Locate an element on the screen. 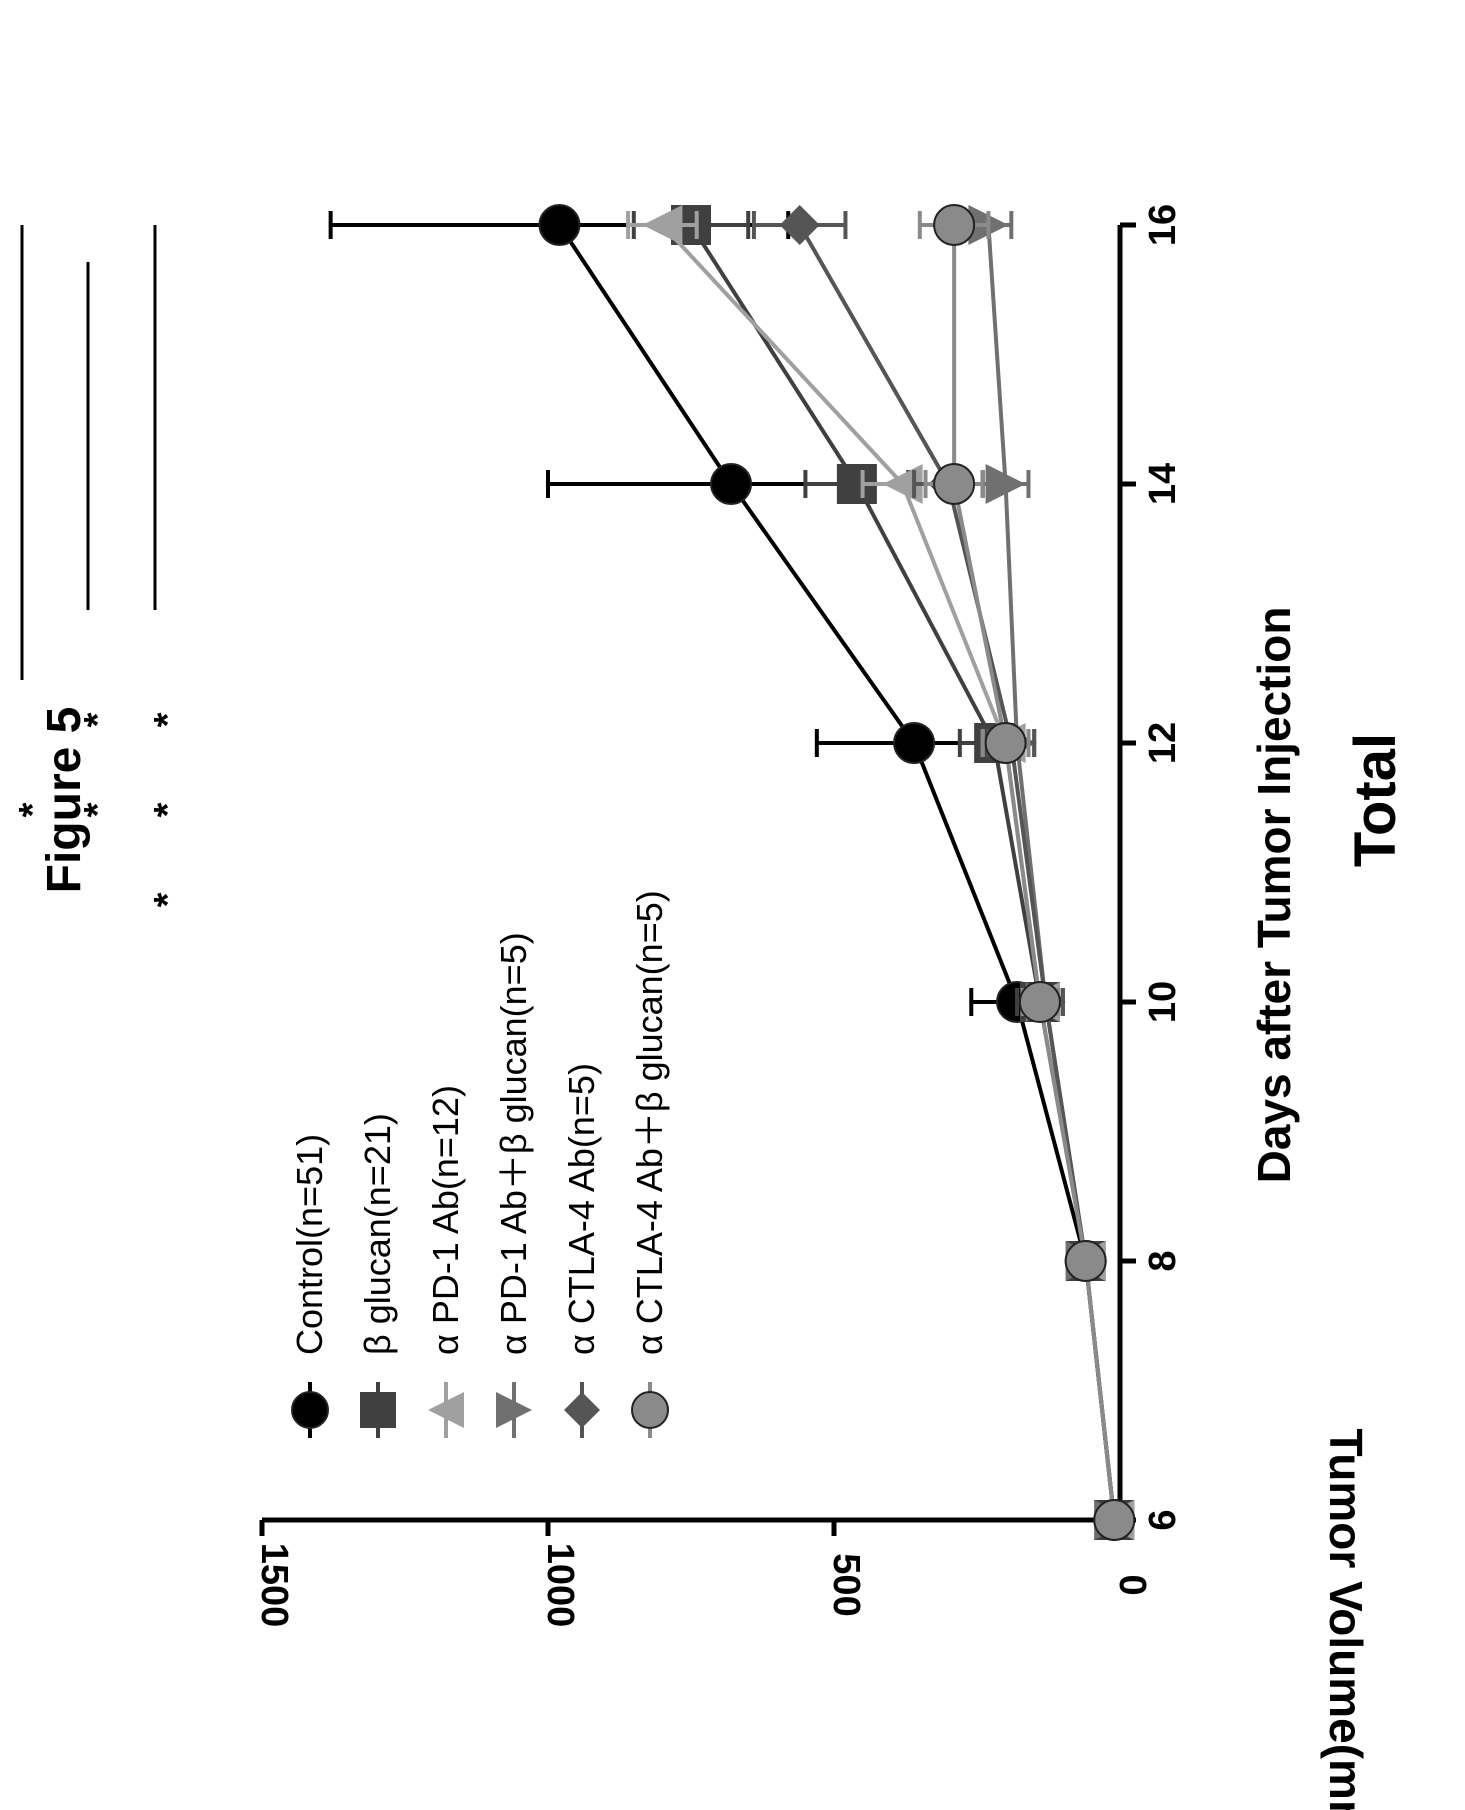  legend-label: α CTLA-4 Ab＋β glucan(n=5) is located at coordinates (649, 1122).